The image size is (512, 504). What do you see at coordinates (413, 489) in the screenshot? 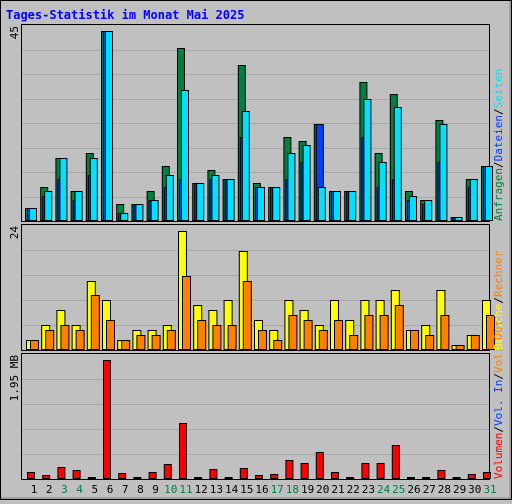
I see `x-tick-label: 26` at bounding box center [413, 489].